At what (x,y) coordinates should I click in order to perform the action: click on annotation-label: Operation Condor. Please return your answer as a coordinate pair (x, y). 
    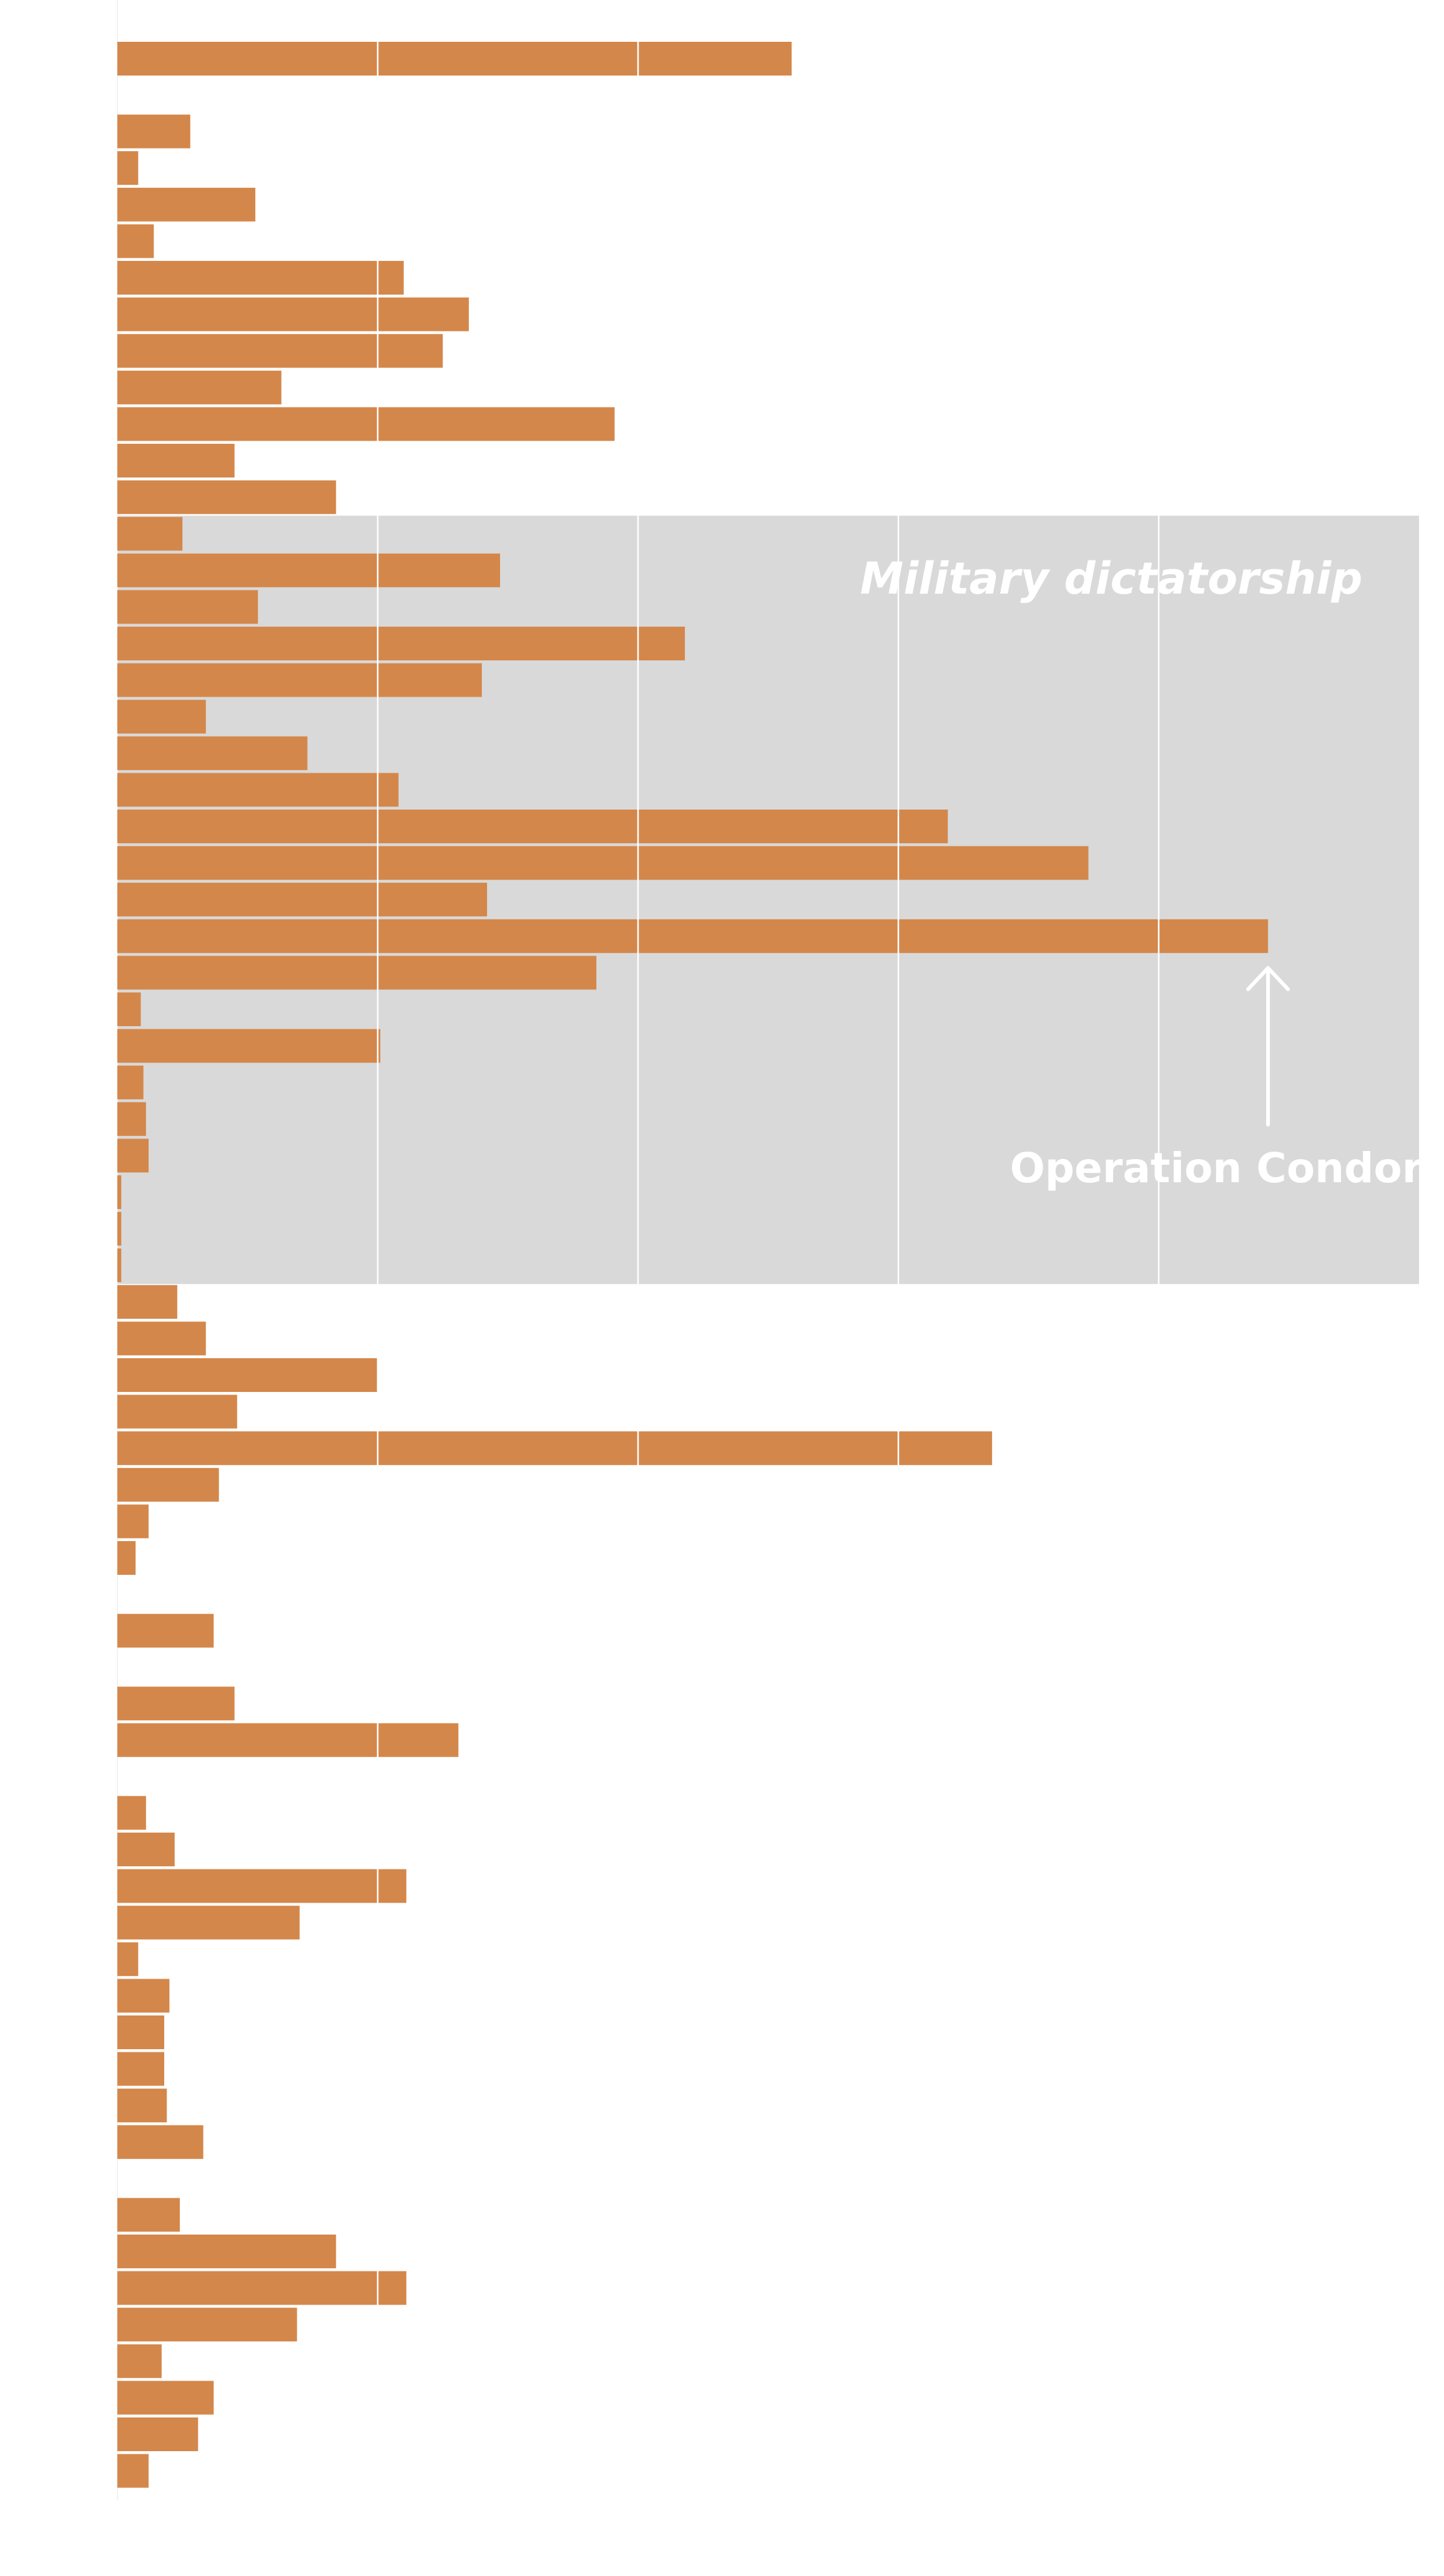
    Looking at the image, I should click on (1216, 1168).